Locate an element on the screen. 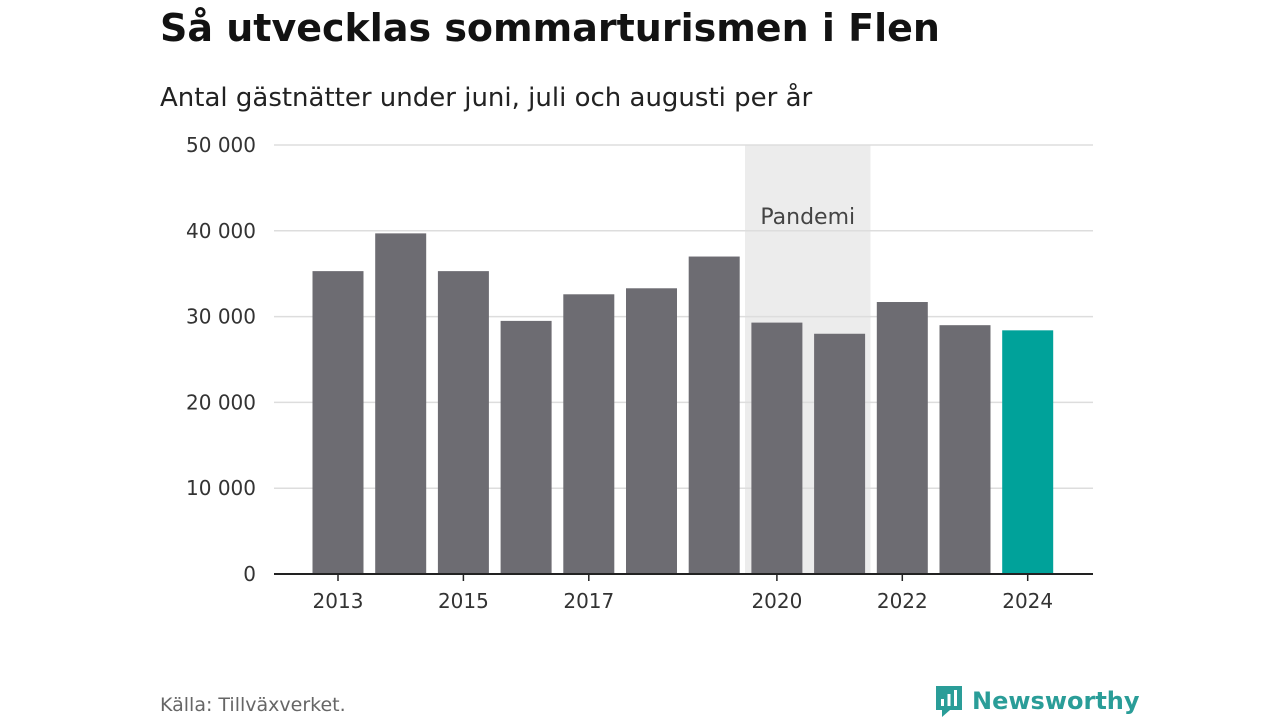 The image size is (1280, 720). y-tick-label: 50 000 is located at coordinates (221, 145).